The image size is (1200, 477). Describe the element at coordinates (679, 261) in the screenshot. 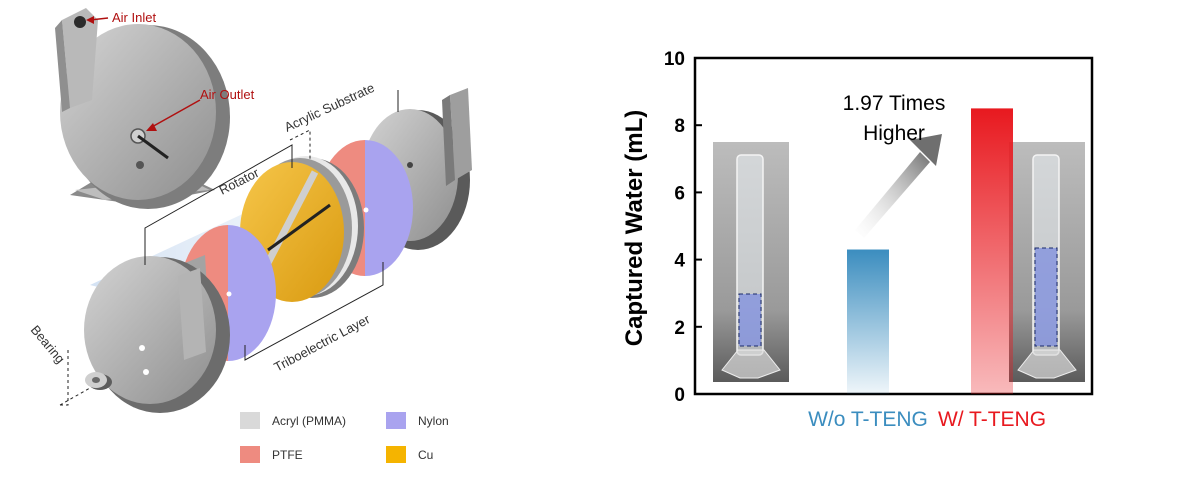

I see `y-tick-label: 4` at that location.